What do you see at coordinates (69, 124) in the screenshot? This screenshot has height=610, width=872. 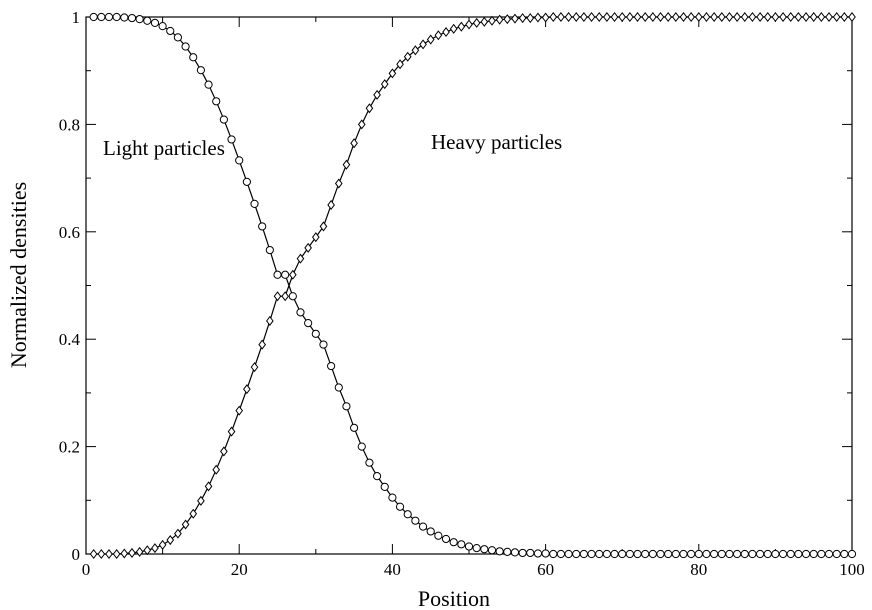 I see `y-tick-label: 0.8` at bounding box center [69, 124].